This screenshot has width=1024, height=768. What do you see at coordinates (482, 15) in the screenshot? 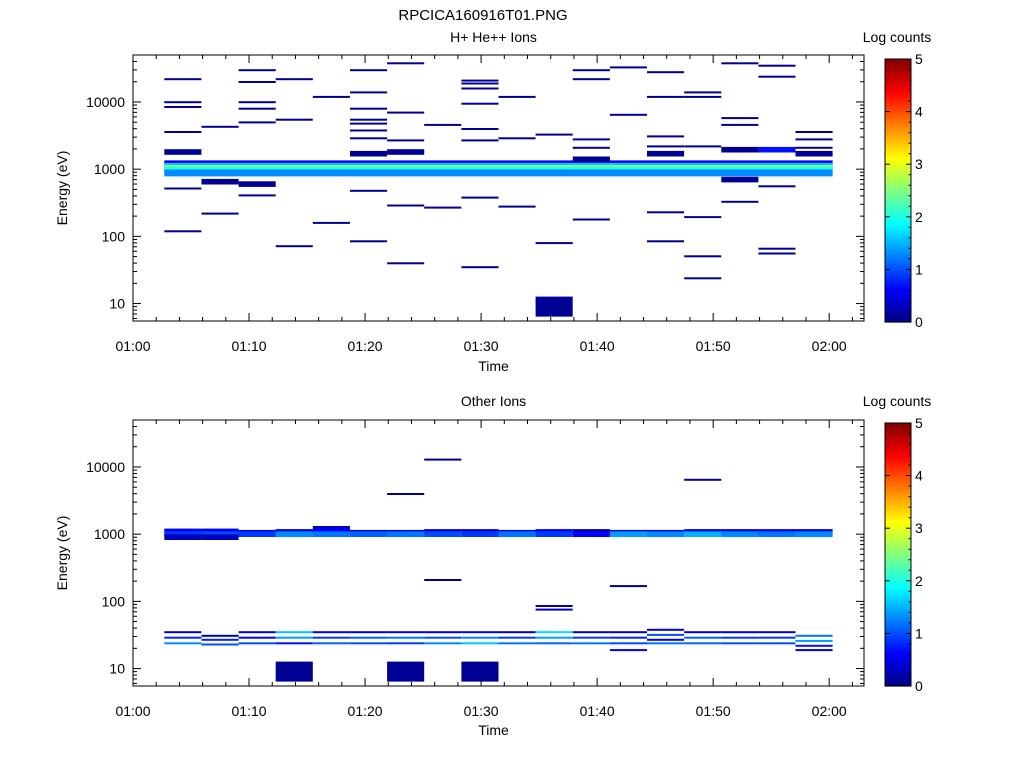
I see `figure-title: RPCICA160916T01.PNG` at bounding box center [482, 15].